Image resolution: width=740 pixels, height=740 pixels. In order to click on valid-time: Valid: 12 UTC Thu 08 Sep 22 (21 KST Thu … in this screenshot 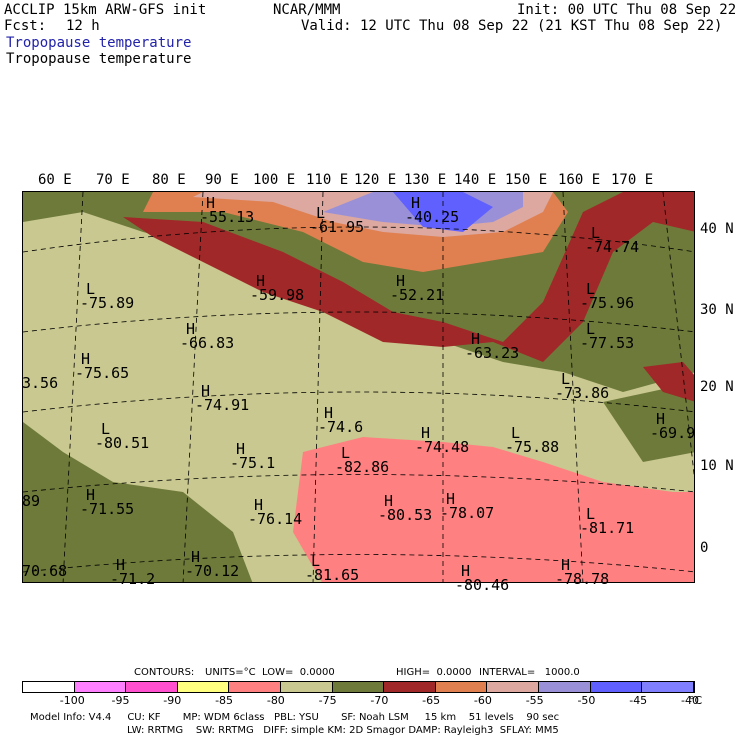, I will do `click(512, 26)`.